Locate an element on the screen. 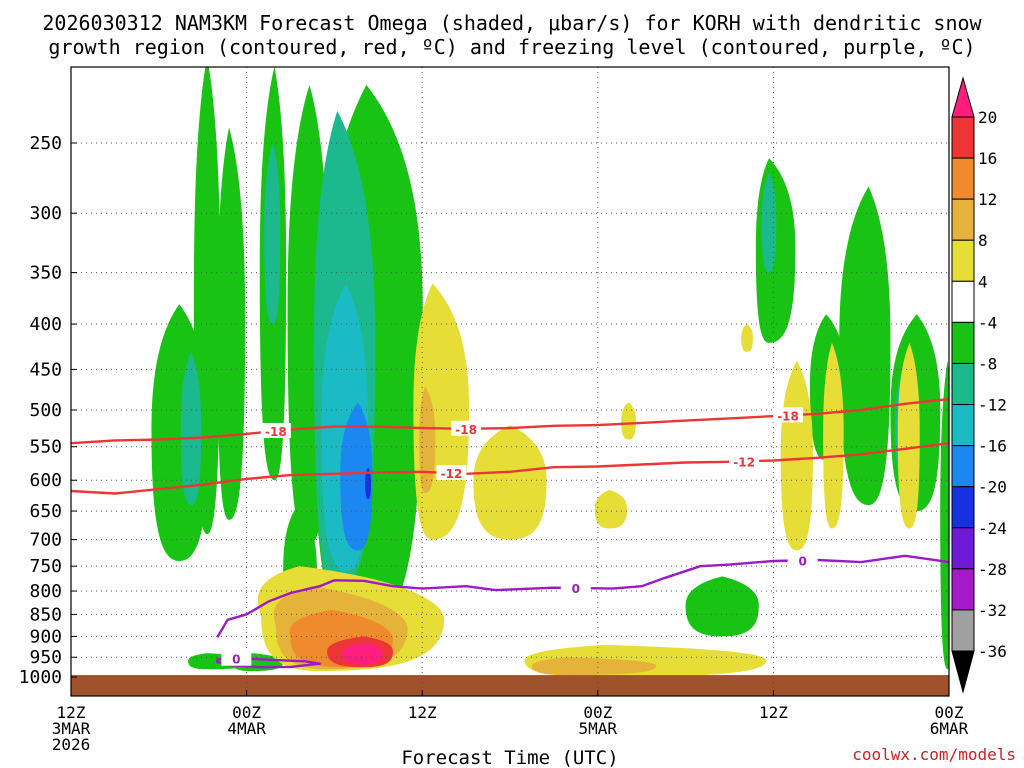 The image size is (1024, 768). contour-label-1-0: -12 is located at coordinates (452, 474).